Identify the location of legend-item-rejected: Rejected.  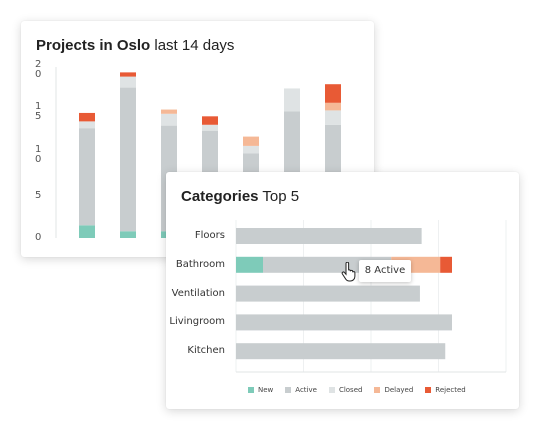
(445, 390).